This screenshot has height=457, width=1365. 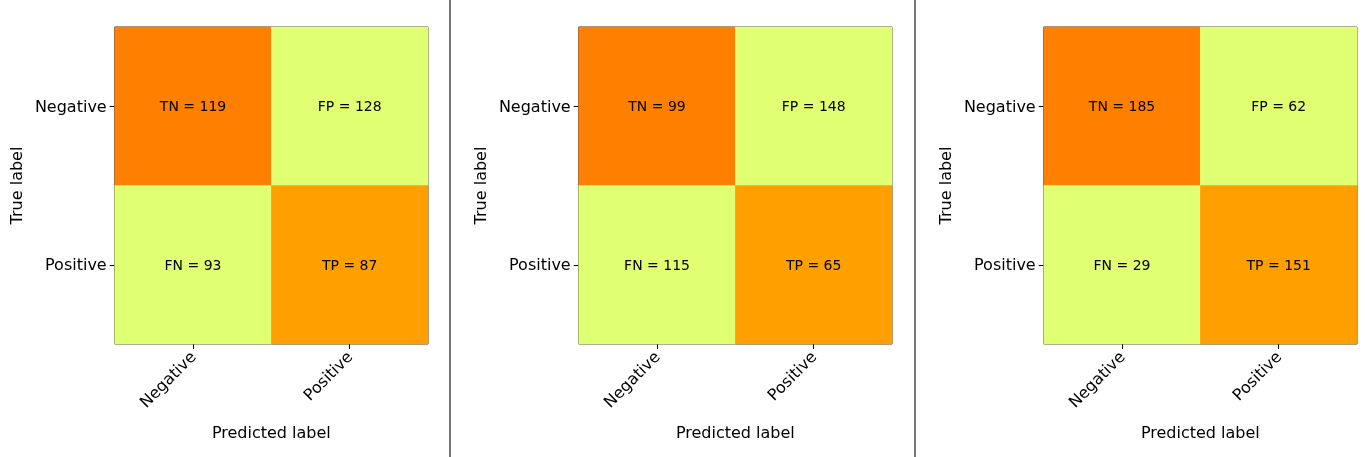 I want to click on data-label: FN = 29, so click(x=1122, y=264).